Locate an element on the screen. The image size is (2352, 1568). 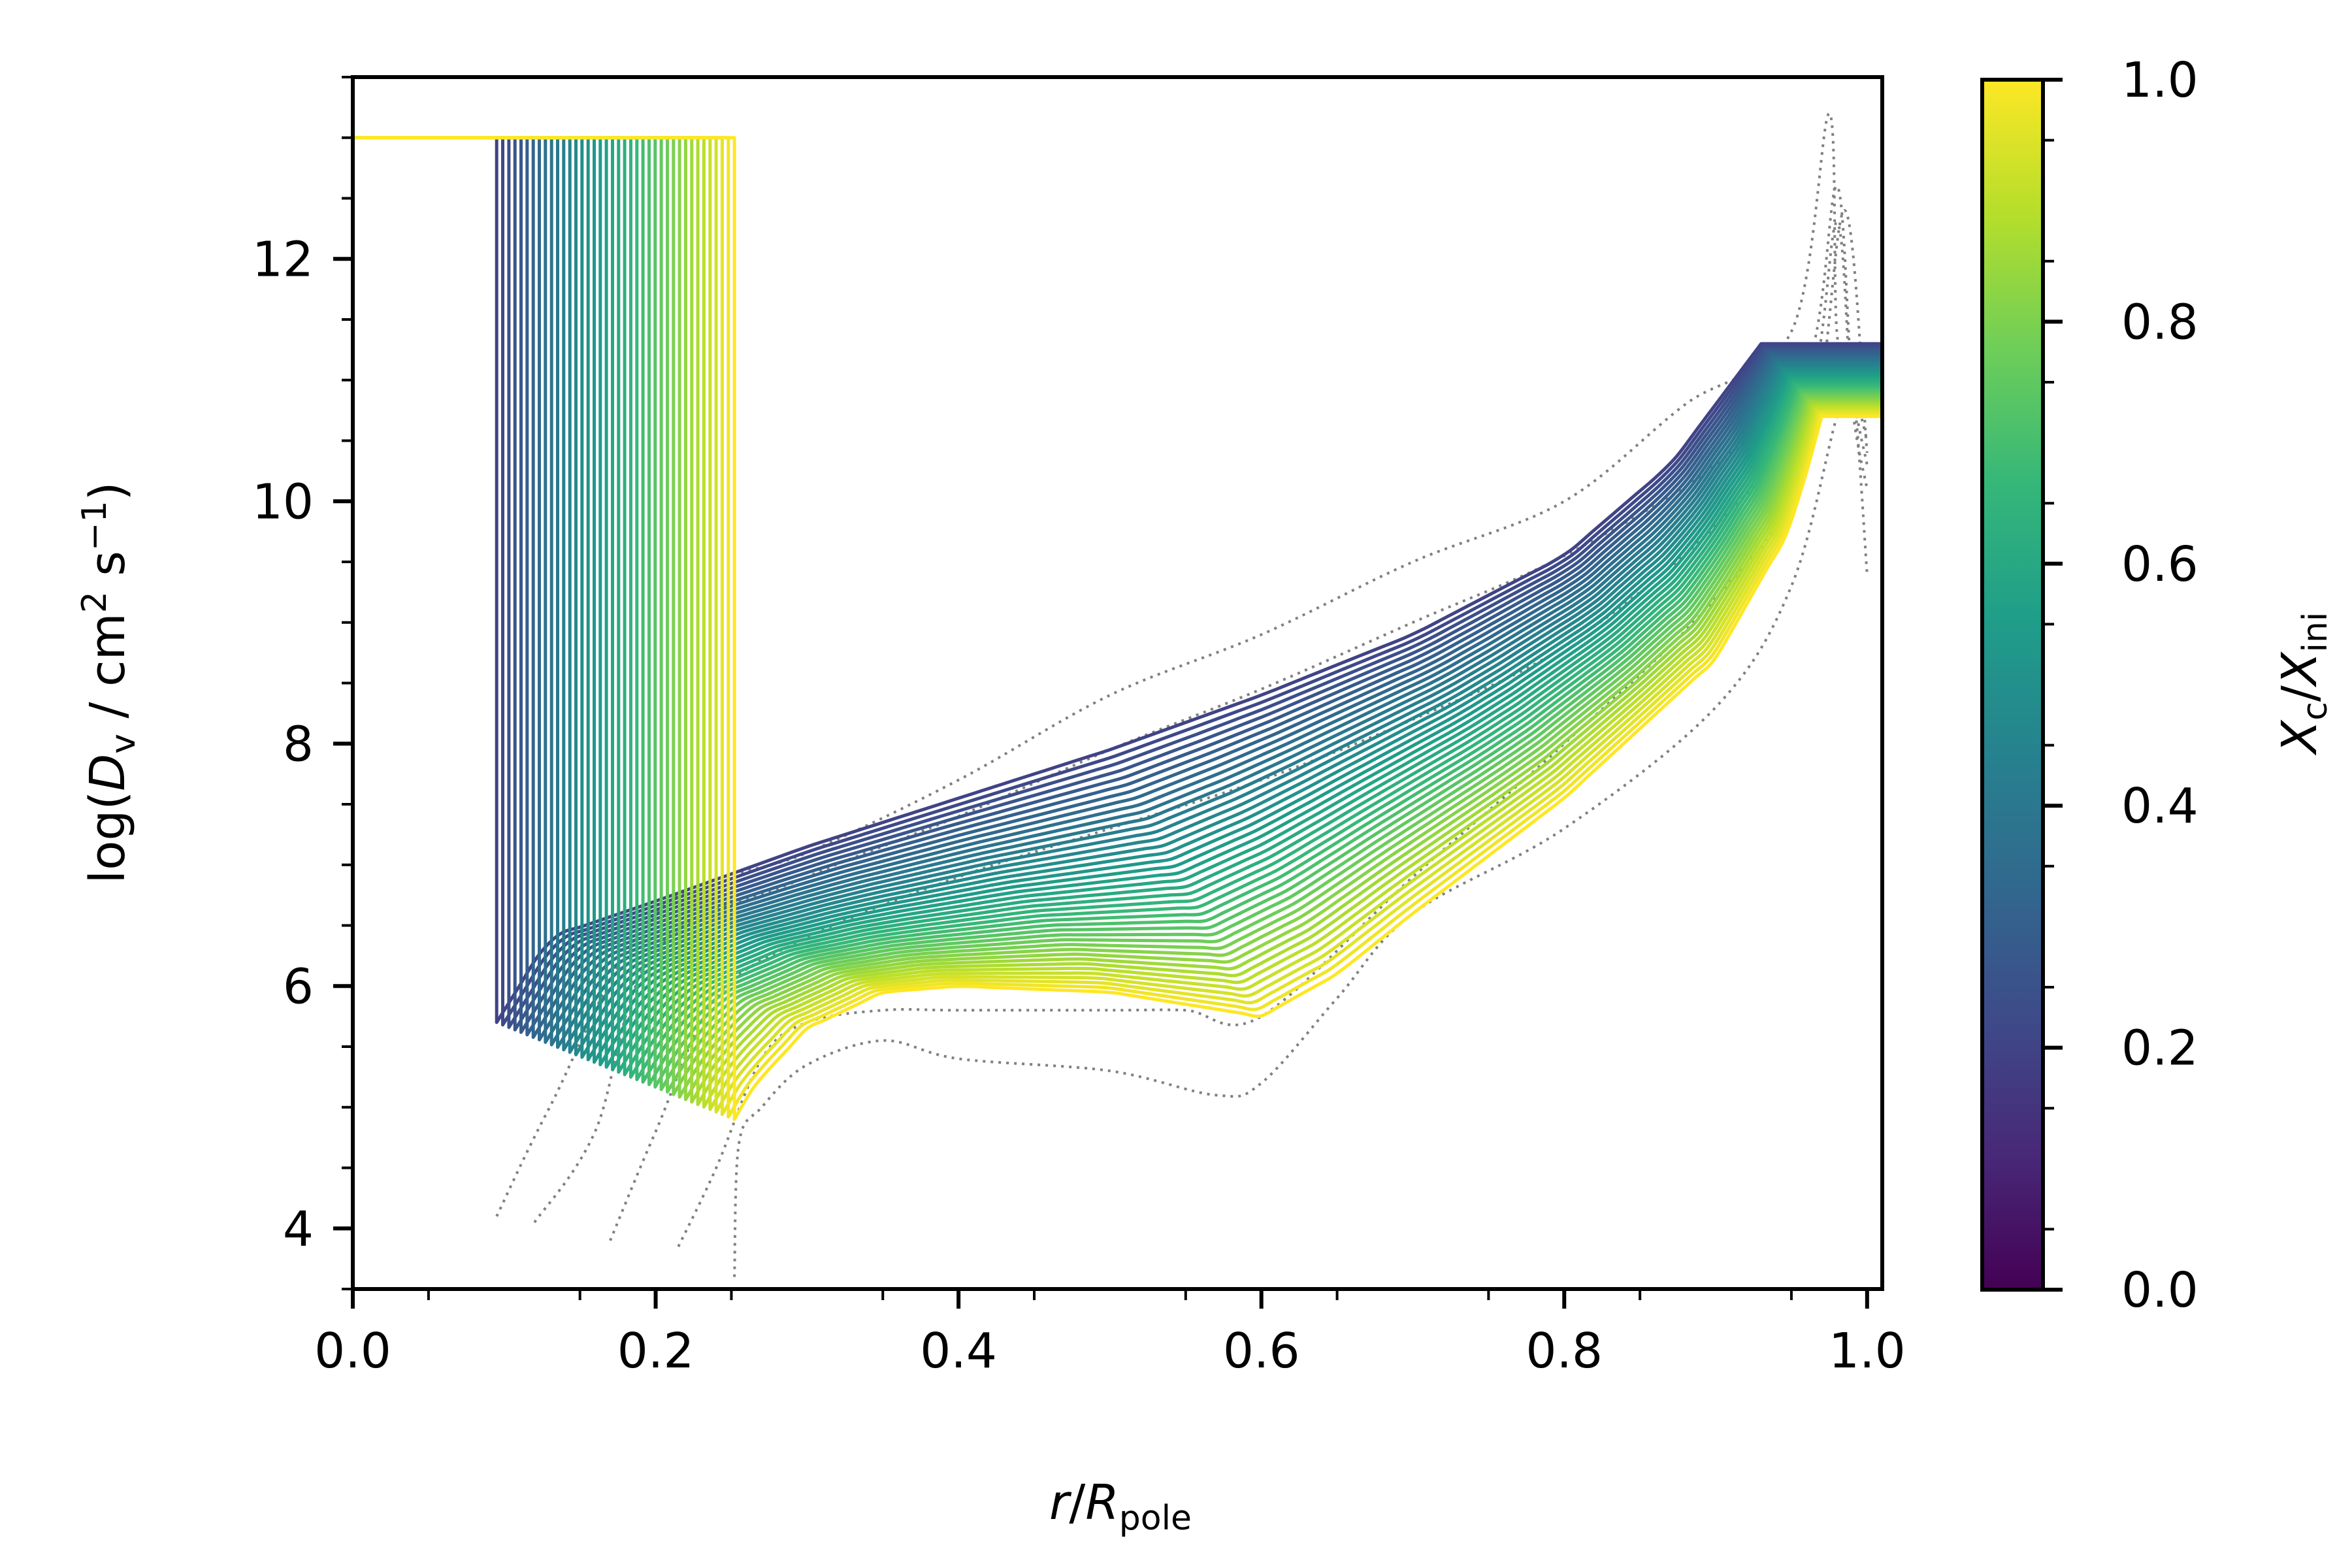
x-axis: 0.0 0.2 0.4 0.6 0.8 1.0 is located at coordinates (1110, 1334).